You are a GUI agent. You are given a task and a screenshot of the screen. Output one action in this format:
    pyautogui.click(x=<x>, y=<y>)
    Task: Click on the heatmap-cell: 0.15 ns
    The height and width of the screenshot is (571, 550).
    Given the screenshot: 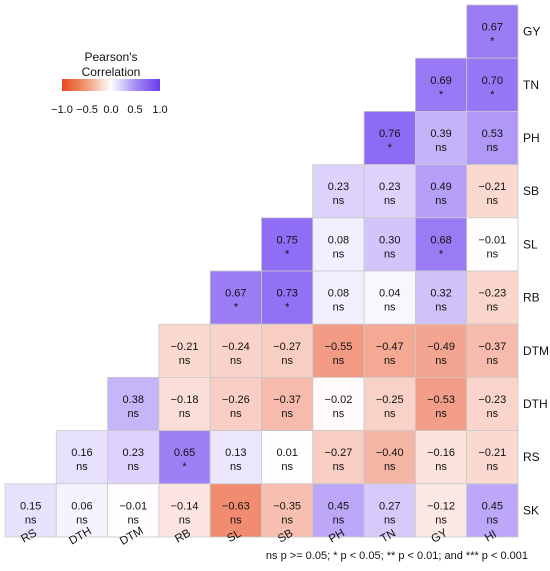 What is the action you would take?
    pyautogui.click(x=30, y=510)
    